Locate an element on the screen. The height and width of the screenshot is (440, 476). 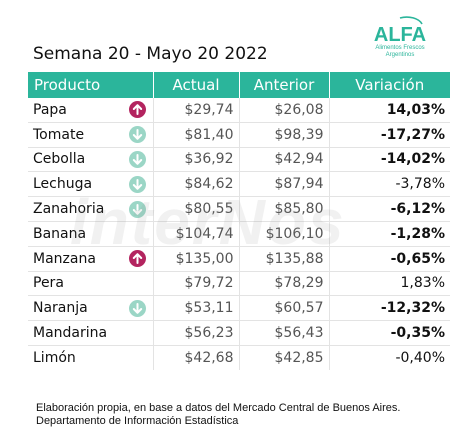
product-cell: Banana is located at coordinates (90, 233).